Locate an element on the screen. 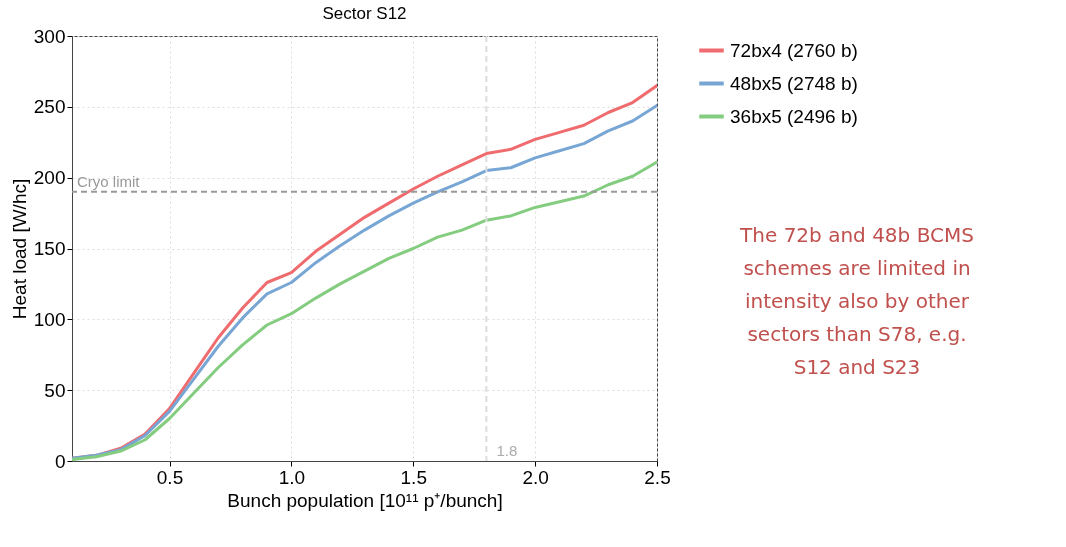 The image size is (1066, 547). x-tick-label: 0.5 is located at coordinates (170, 477).